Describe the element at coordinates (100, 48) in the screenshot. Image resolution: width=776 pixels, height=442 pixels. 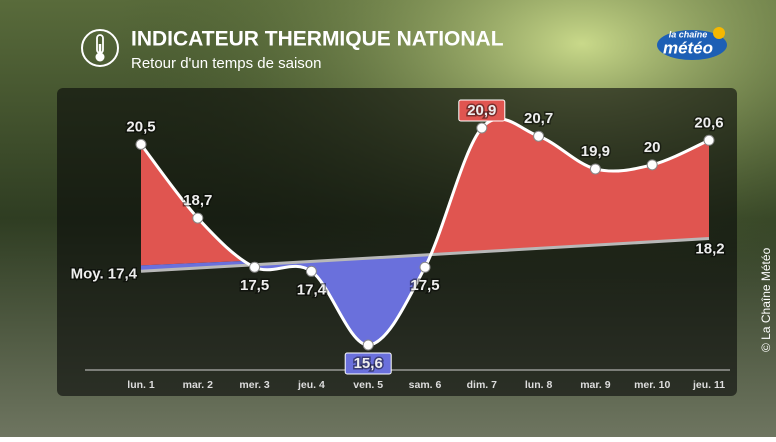
I see `thermometer-icon` at that location.